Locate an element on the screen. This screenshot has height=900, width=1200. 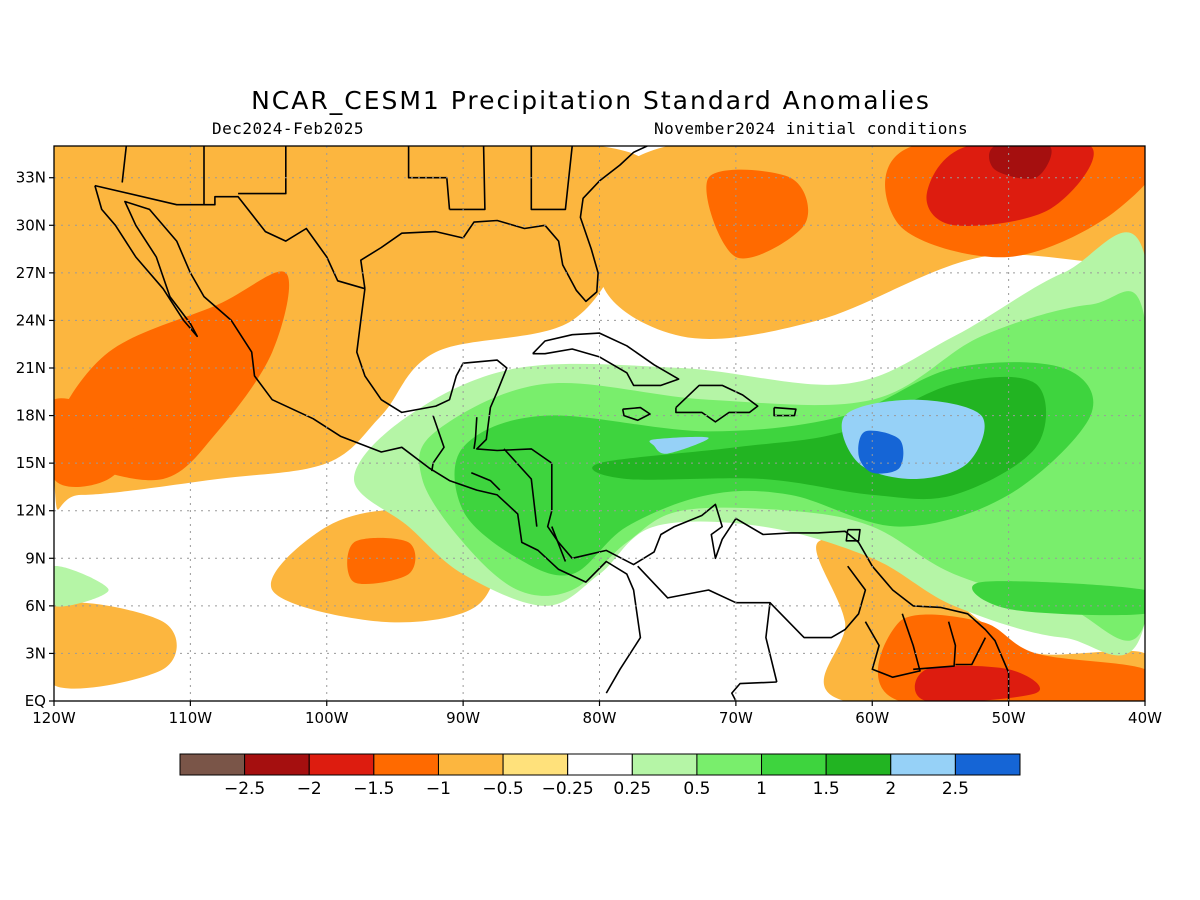
forecast-period-label: Dec2024-Feb2025 is located at coordinates (288, 128).